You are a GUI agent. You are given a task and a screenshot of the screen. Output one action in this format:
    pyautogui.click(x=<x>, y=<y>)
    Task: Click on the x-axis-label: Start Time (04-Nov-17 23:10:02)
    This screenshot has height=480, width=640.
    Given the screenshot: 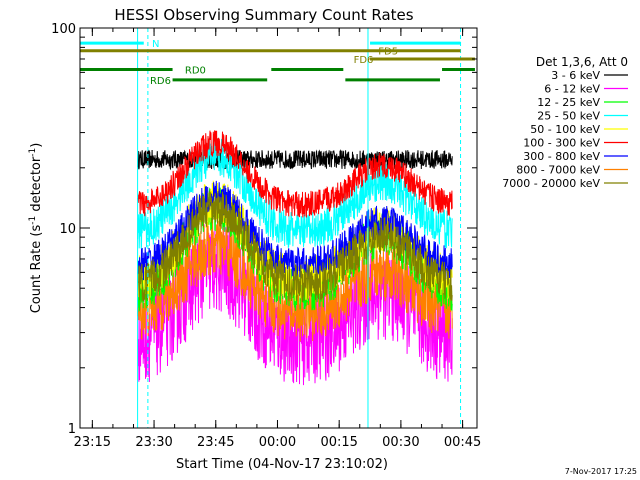 What is the action you would take?
    pyautogui.click(x=282, y=464)
    